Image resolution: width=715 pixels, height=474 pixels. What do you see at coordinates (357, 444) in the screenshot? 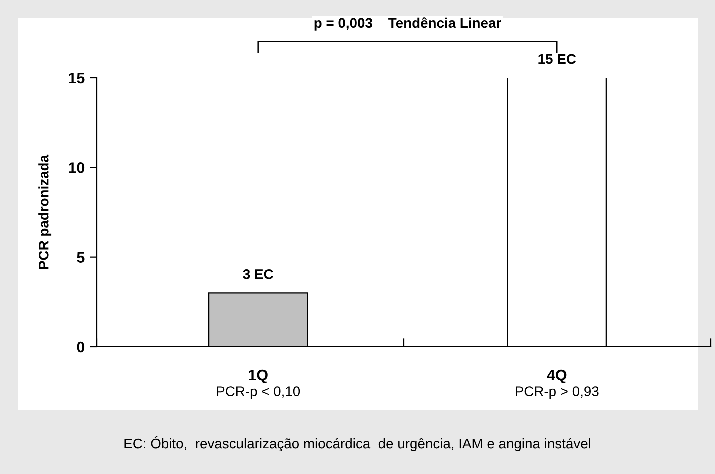
I see `text: EC: Óbito, revascularização miocárdica de urgência, IAM e angina instável` at bounding box center [357, 444].